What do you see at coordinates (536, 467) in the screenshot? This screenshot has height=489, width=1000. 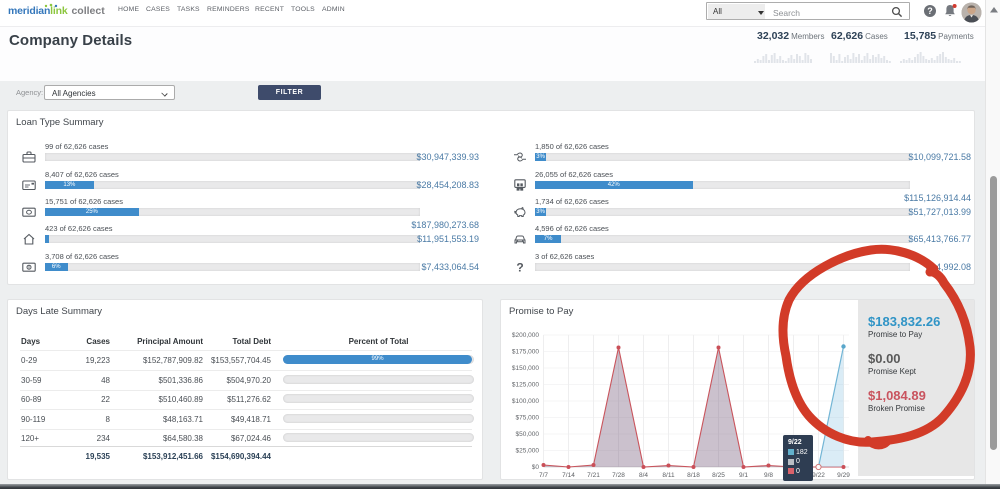 I see `svg-text: $0` at bounding box center [536, 467].